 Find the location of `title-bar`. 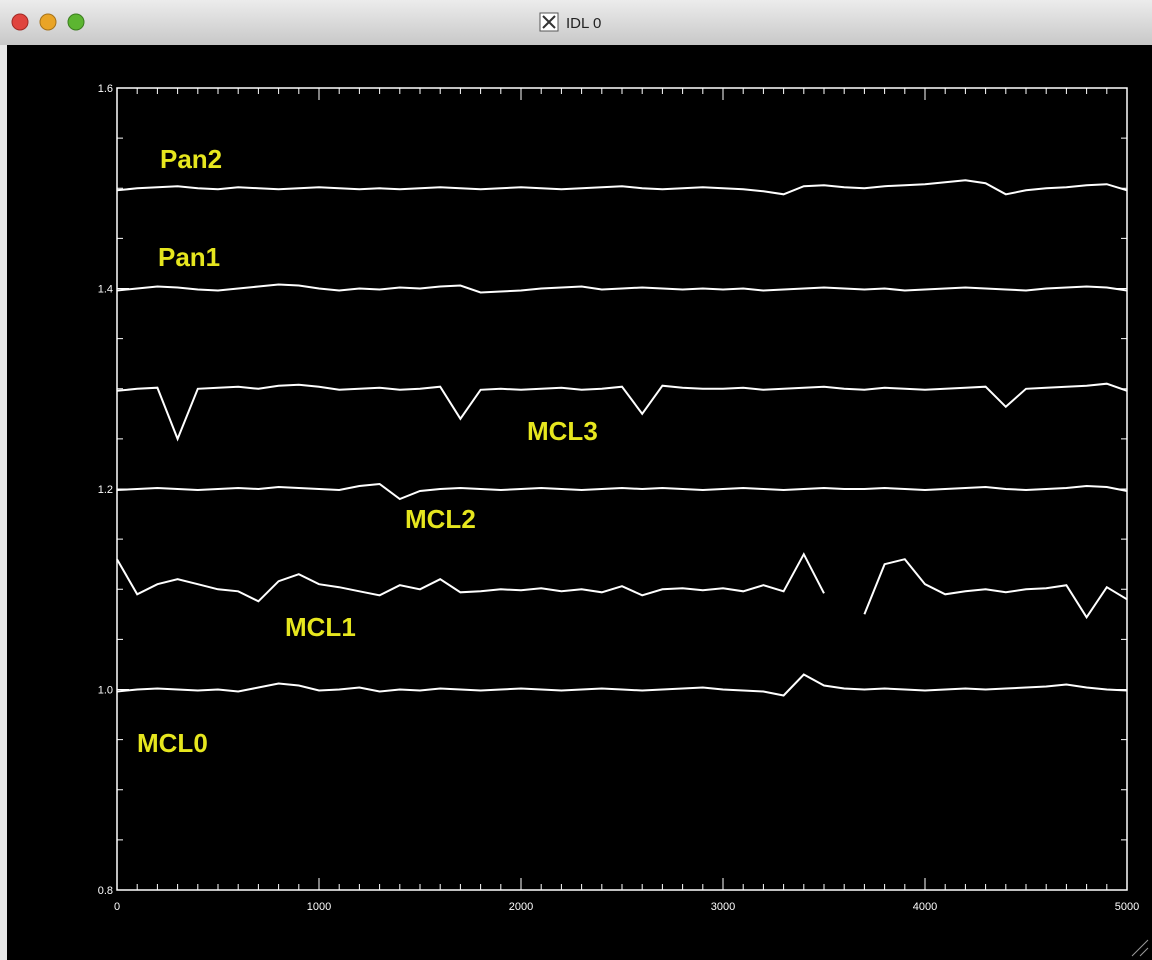

title-bar is located at coordinates (576, 22).